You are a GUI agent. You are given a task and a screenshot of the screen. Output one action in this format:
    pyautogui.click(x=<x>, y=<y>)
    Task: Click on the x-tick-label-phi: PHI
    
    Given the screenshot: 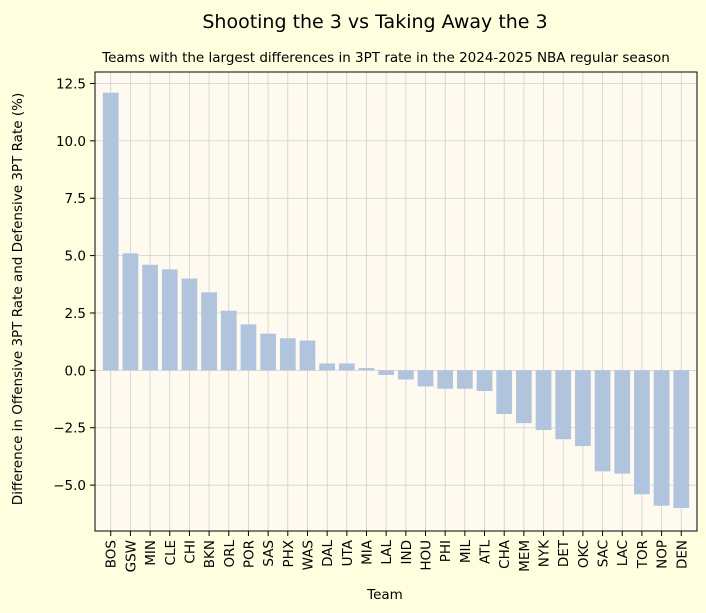 What is the action you would take?
    pyautogui.click(x=446, y=551)
    